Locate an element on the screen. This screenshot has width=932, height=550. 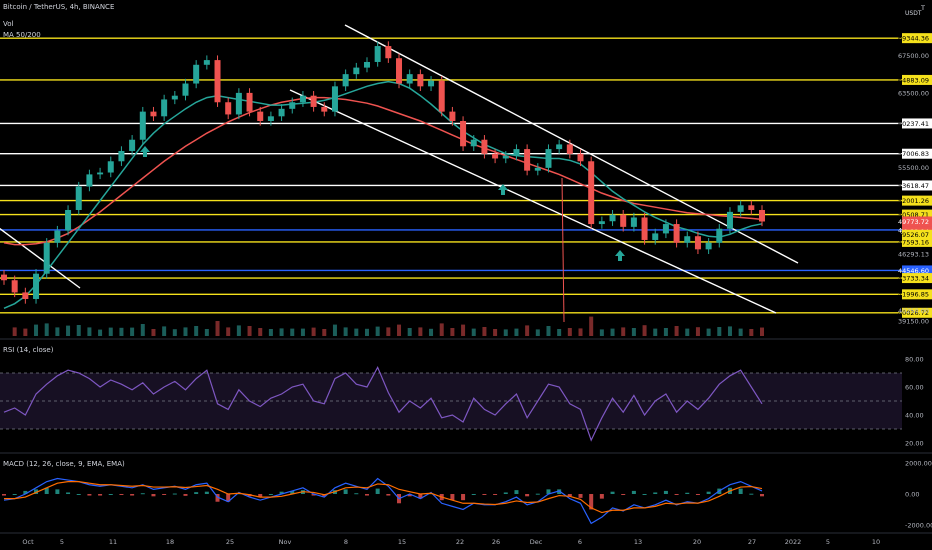
ma50-tag is located at coordinates (917, 234).